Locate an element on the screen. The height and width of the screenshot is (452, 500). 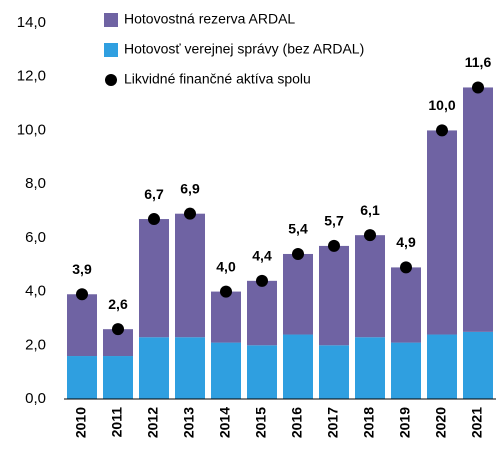
value-label: 6,7 is located at coordinates (154, 194).